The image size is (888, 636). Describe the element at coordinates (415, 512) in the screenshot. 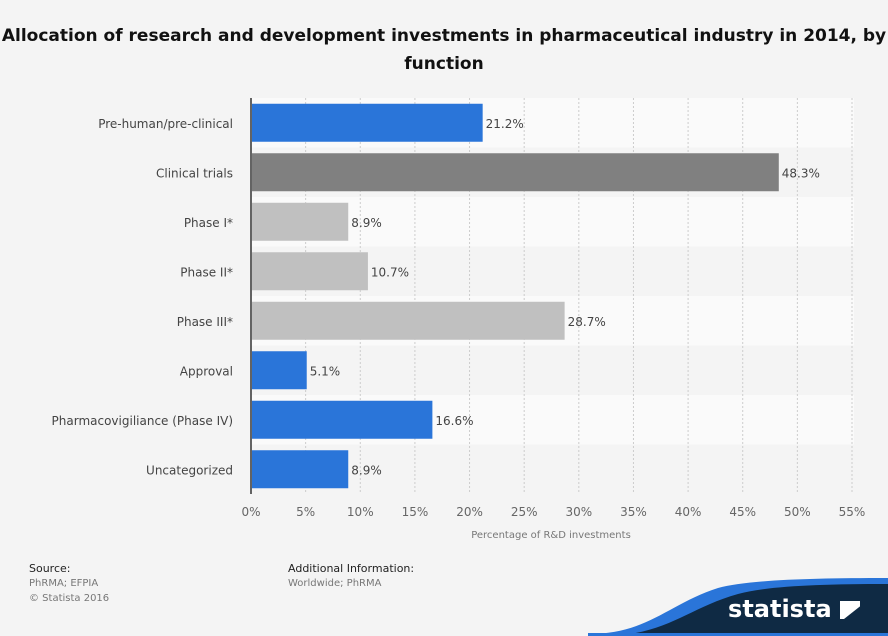

I see `x-tick-label: 15%` at that location.